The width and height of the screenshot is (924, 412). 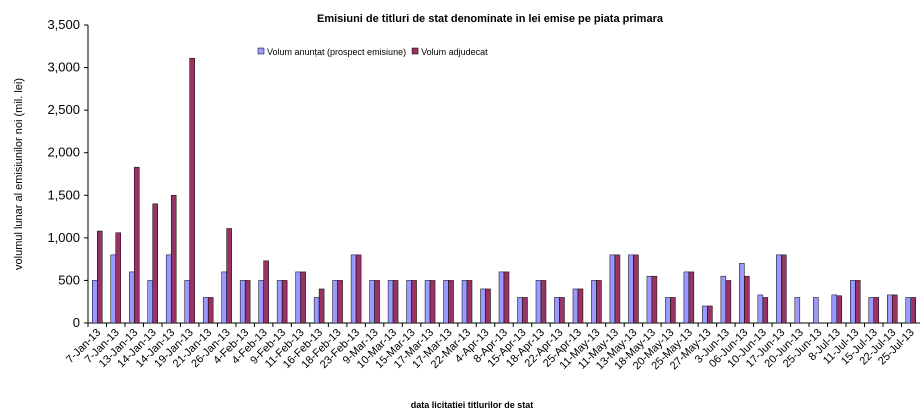 I want to click on y-tick-label: 2,000, so click(x=63, y=152).